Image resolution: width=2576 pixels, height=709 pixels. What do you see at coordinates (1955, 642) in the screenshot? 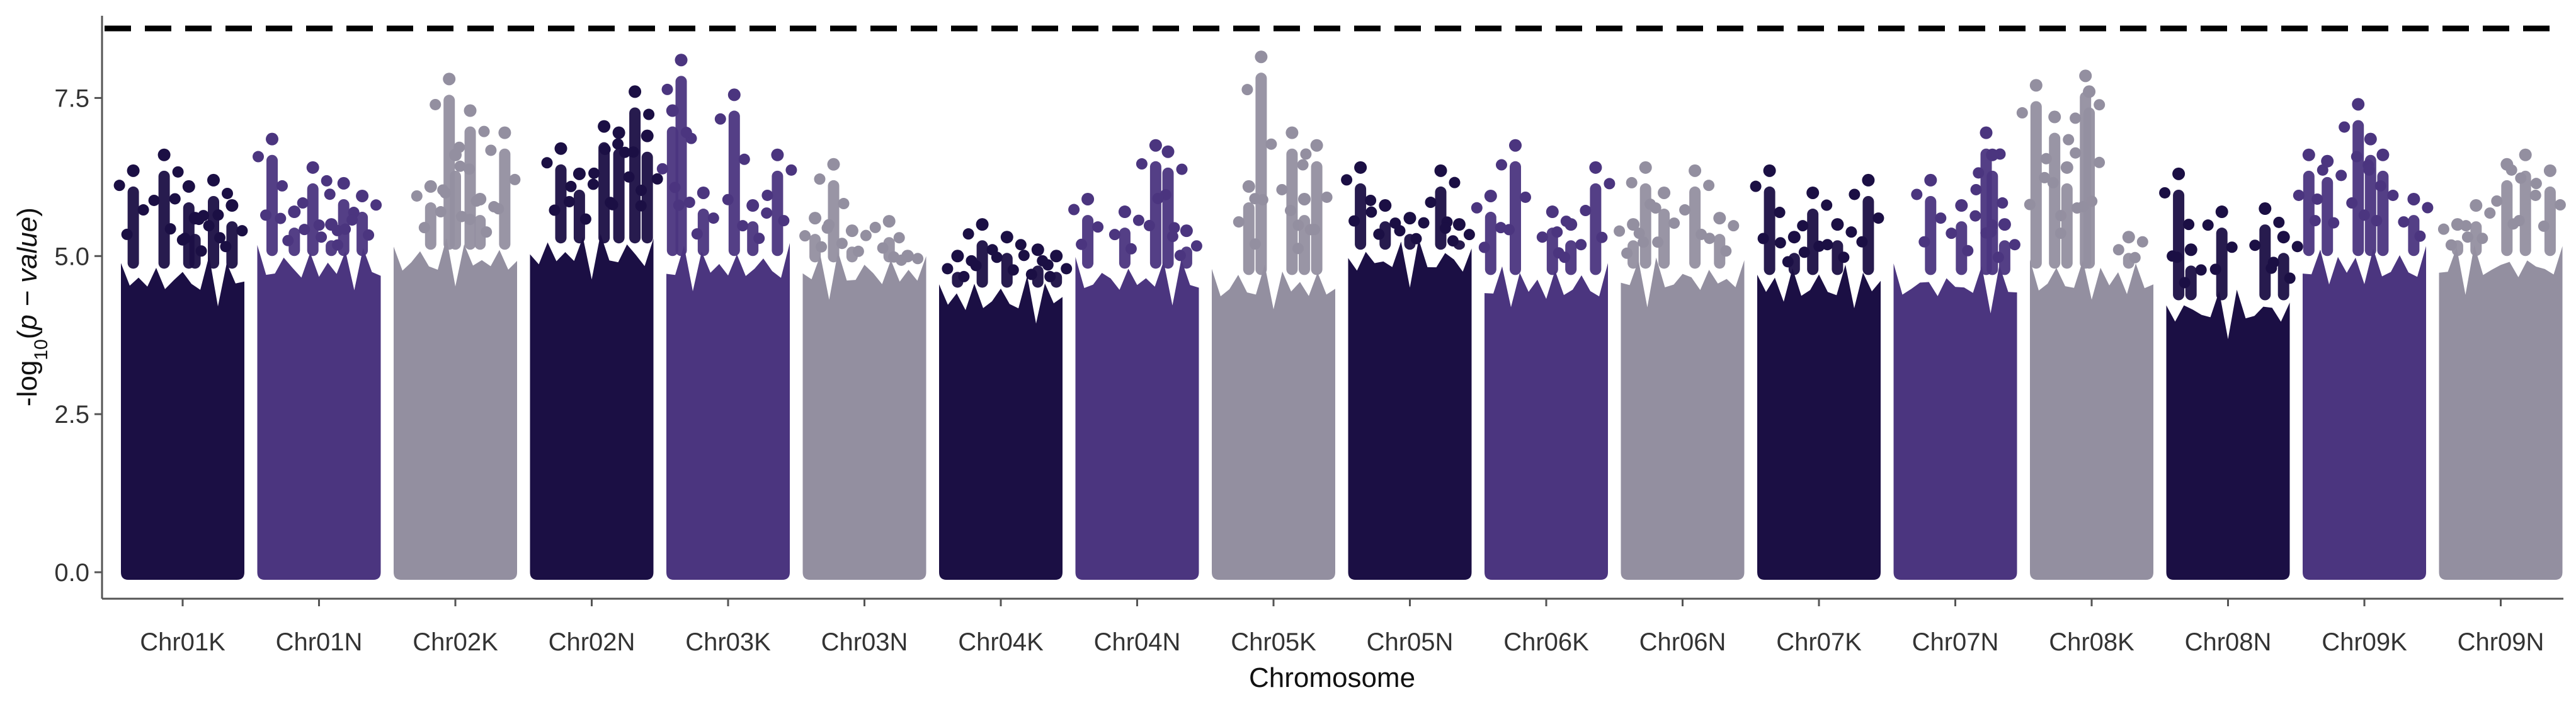
I see `x-tick-label: Chr07N` at bounding box center [1955, 642].